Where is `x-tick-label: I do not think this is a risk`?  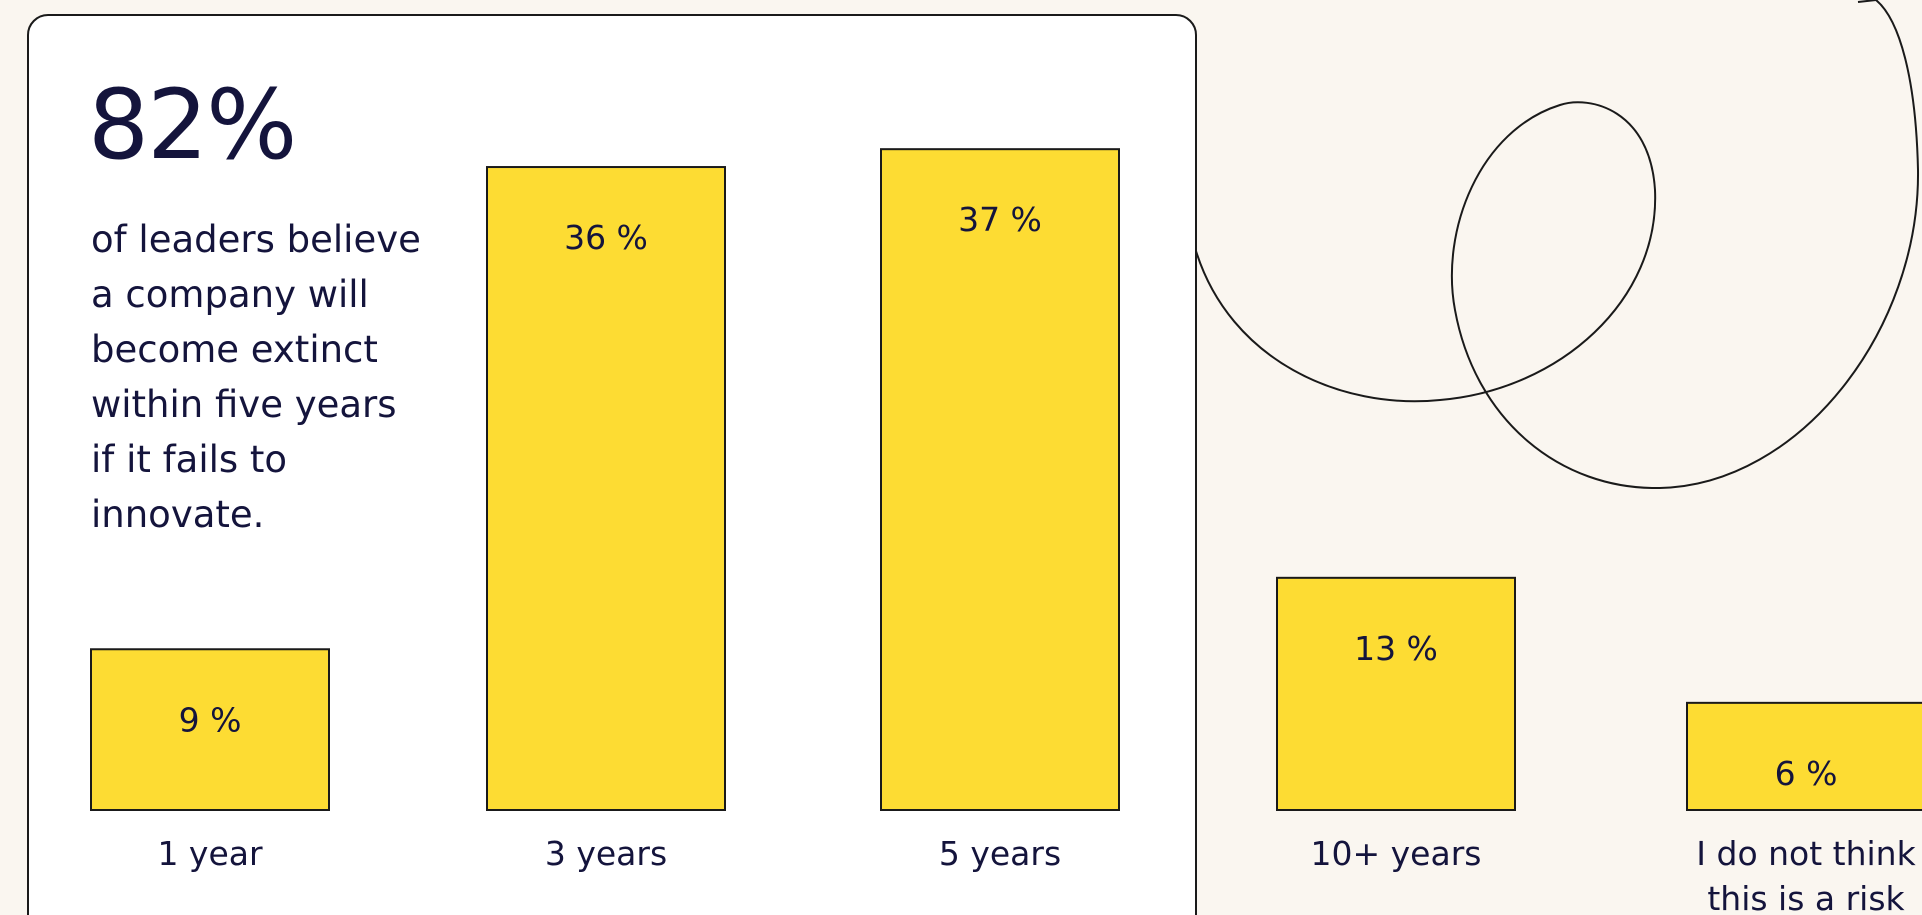
x-tick-label: I do not think this is a risk is located at coordinates (1806, 874).